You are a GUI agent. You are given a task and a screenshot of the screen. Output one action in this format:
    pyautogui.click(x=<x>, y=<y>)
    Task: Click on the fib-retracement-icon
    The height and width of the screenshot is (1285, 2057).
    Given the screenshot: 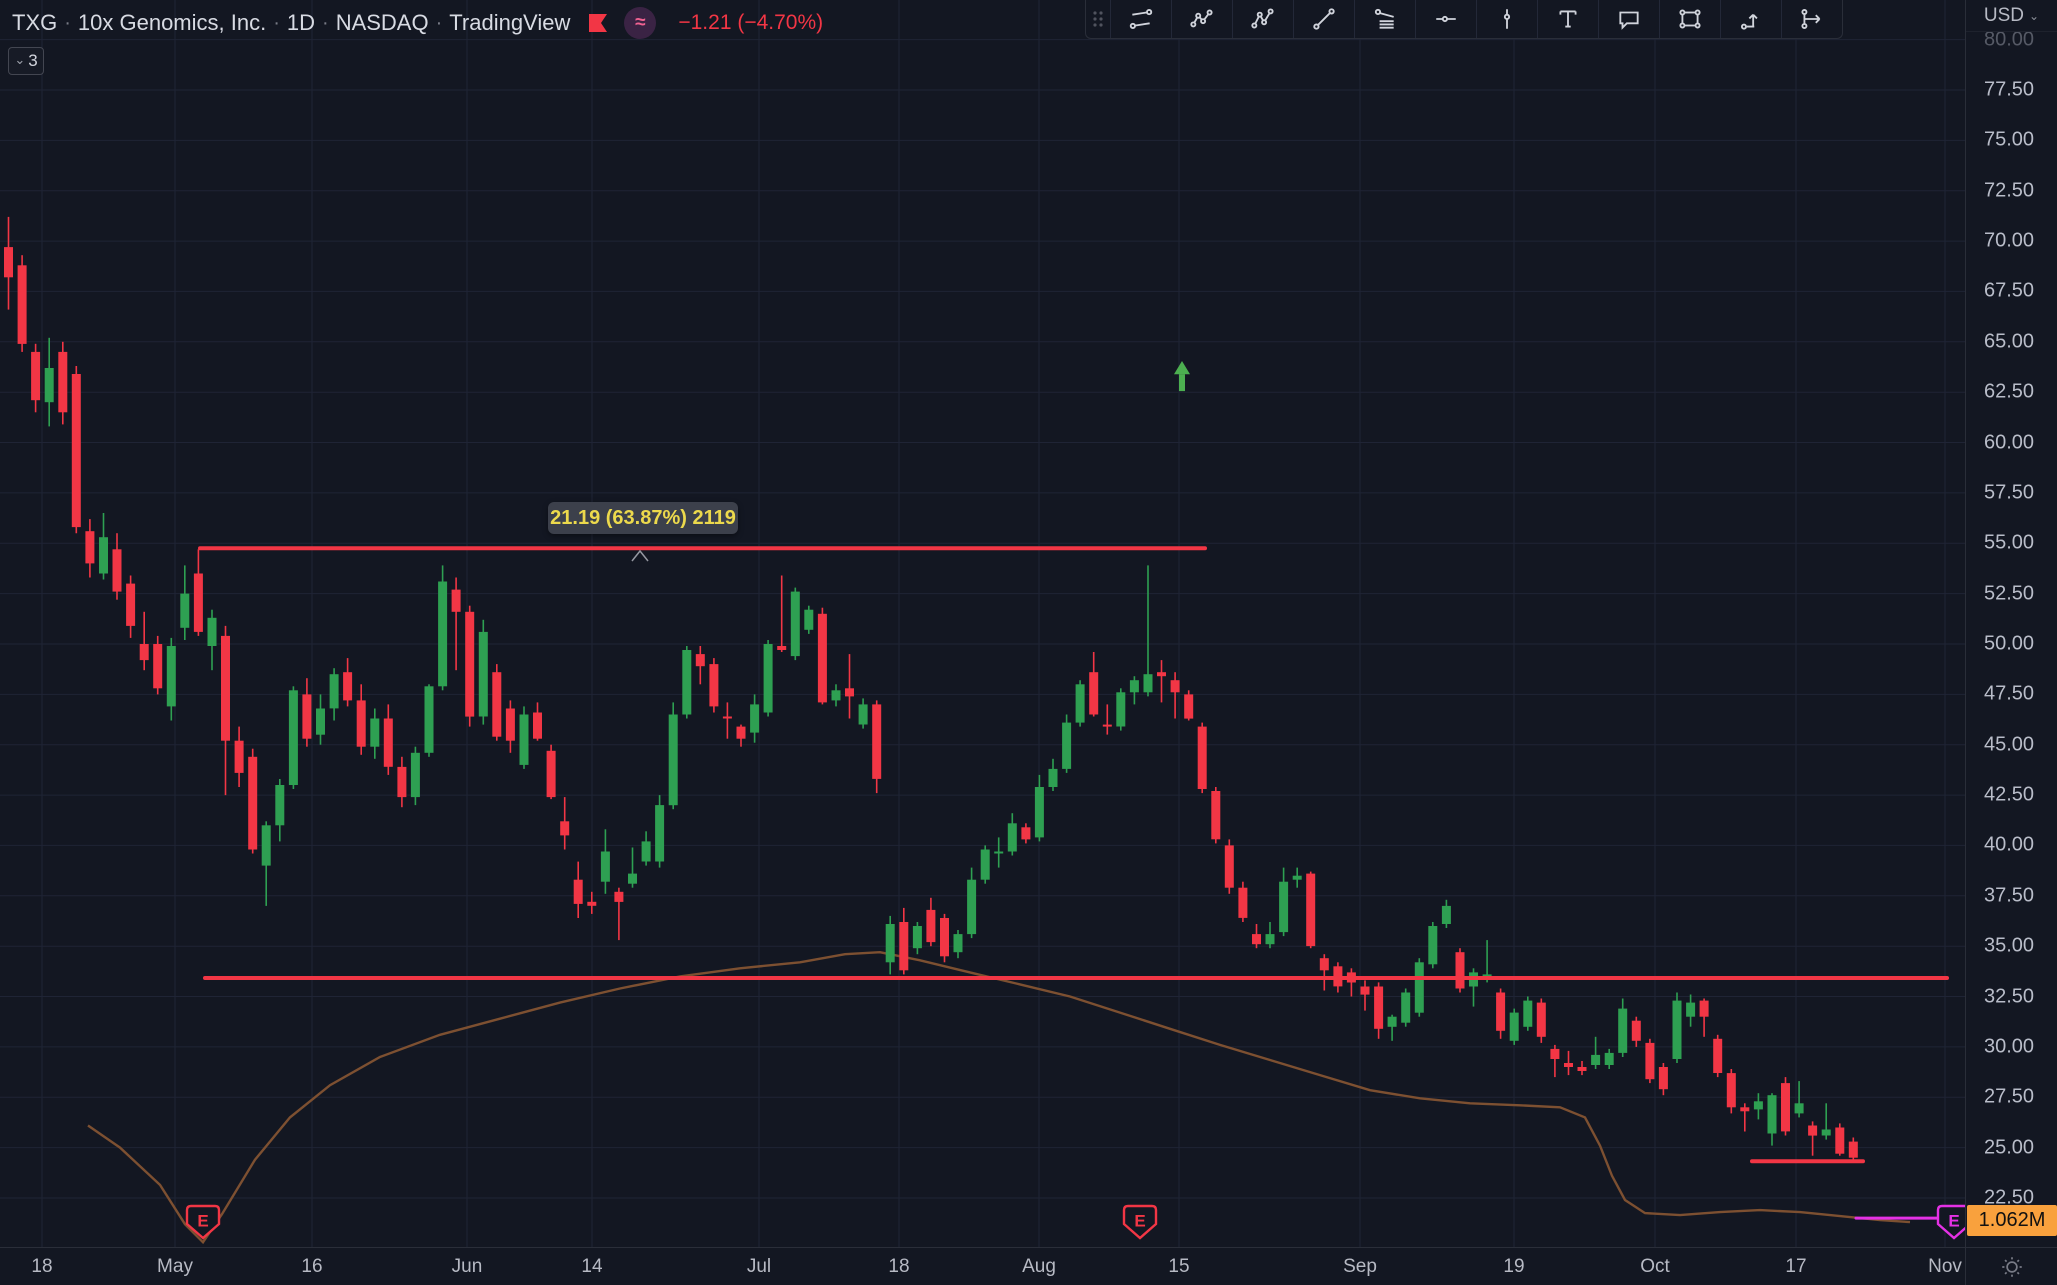 What is the action you would take?
    pyautogui.click(x=1384, y=18)
    